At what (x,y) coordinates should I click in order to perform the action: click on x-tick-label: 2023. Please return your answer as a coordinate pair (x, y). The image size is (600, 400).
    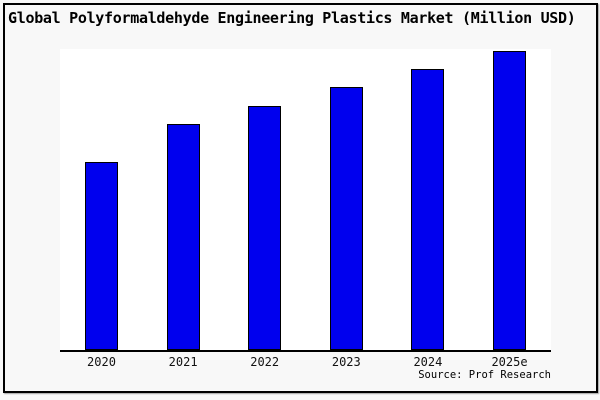
    Looking at the image, I should click on (346, 362).